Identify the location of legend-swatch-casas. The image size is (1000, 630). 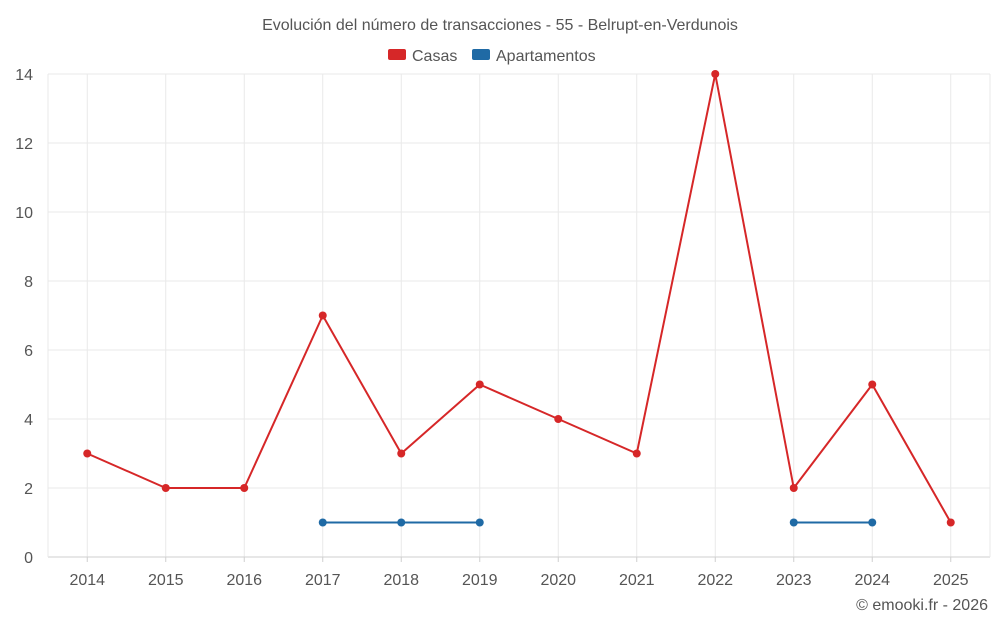
(397, 54).